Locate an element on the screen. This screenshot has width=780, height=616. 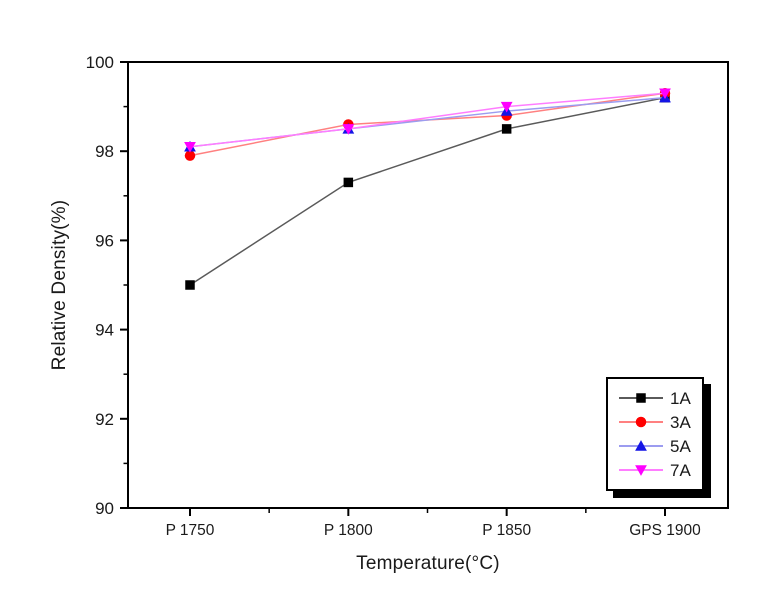
legend-label: 7A is located at coordinates (680, 470).